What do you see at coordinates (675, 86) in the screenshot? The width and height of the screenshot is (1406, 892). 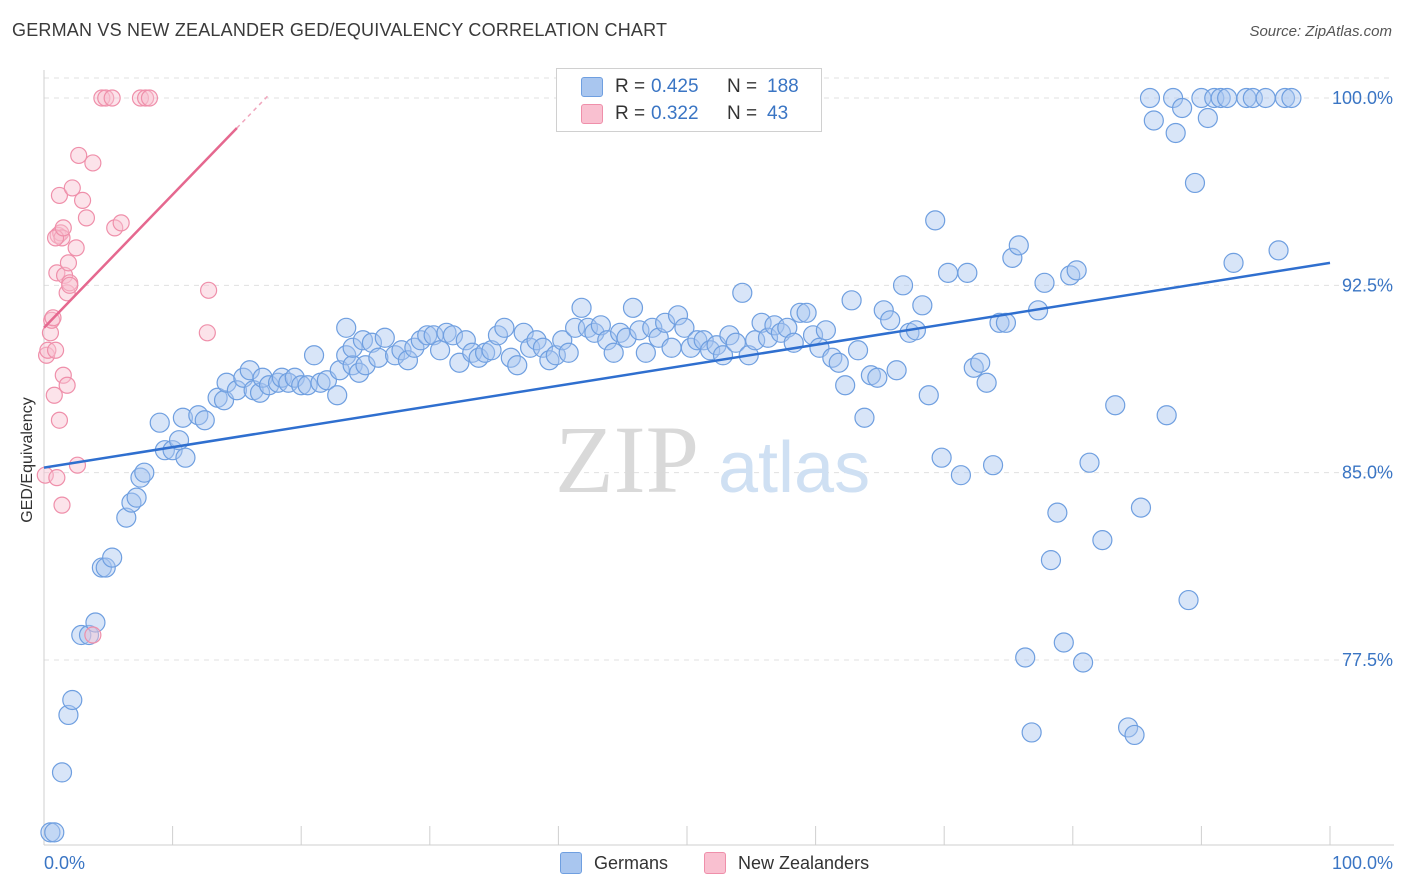 I see `legend-r-value: 0.425` at bounding box center [675, 86].